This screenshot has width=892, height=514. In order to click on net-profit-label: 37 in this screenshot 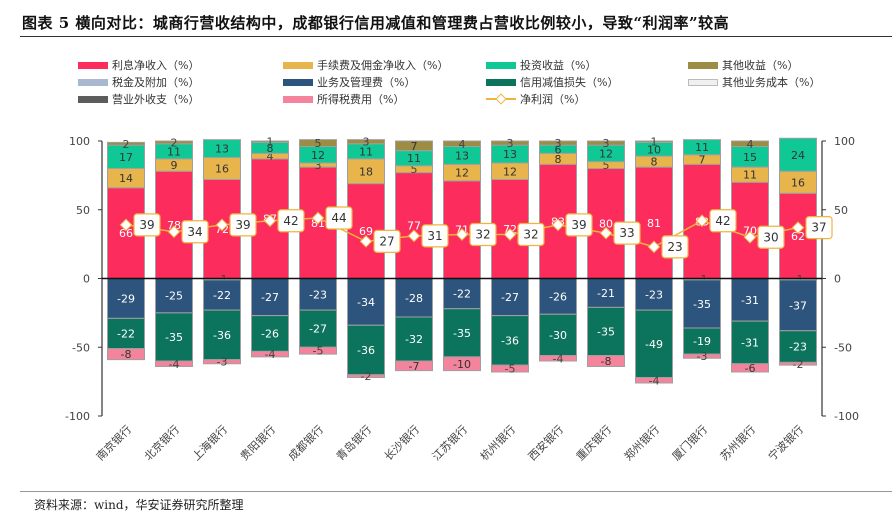, I will do `click(818, 228)`.